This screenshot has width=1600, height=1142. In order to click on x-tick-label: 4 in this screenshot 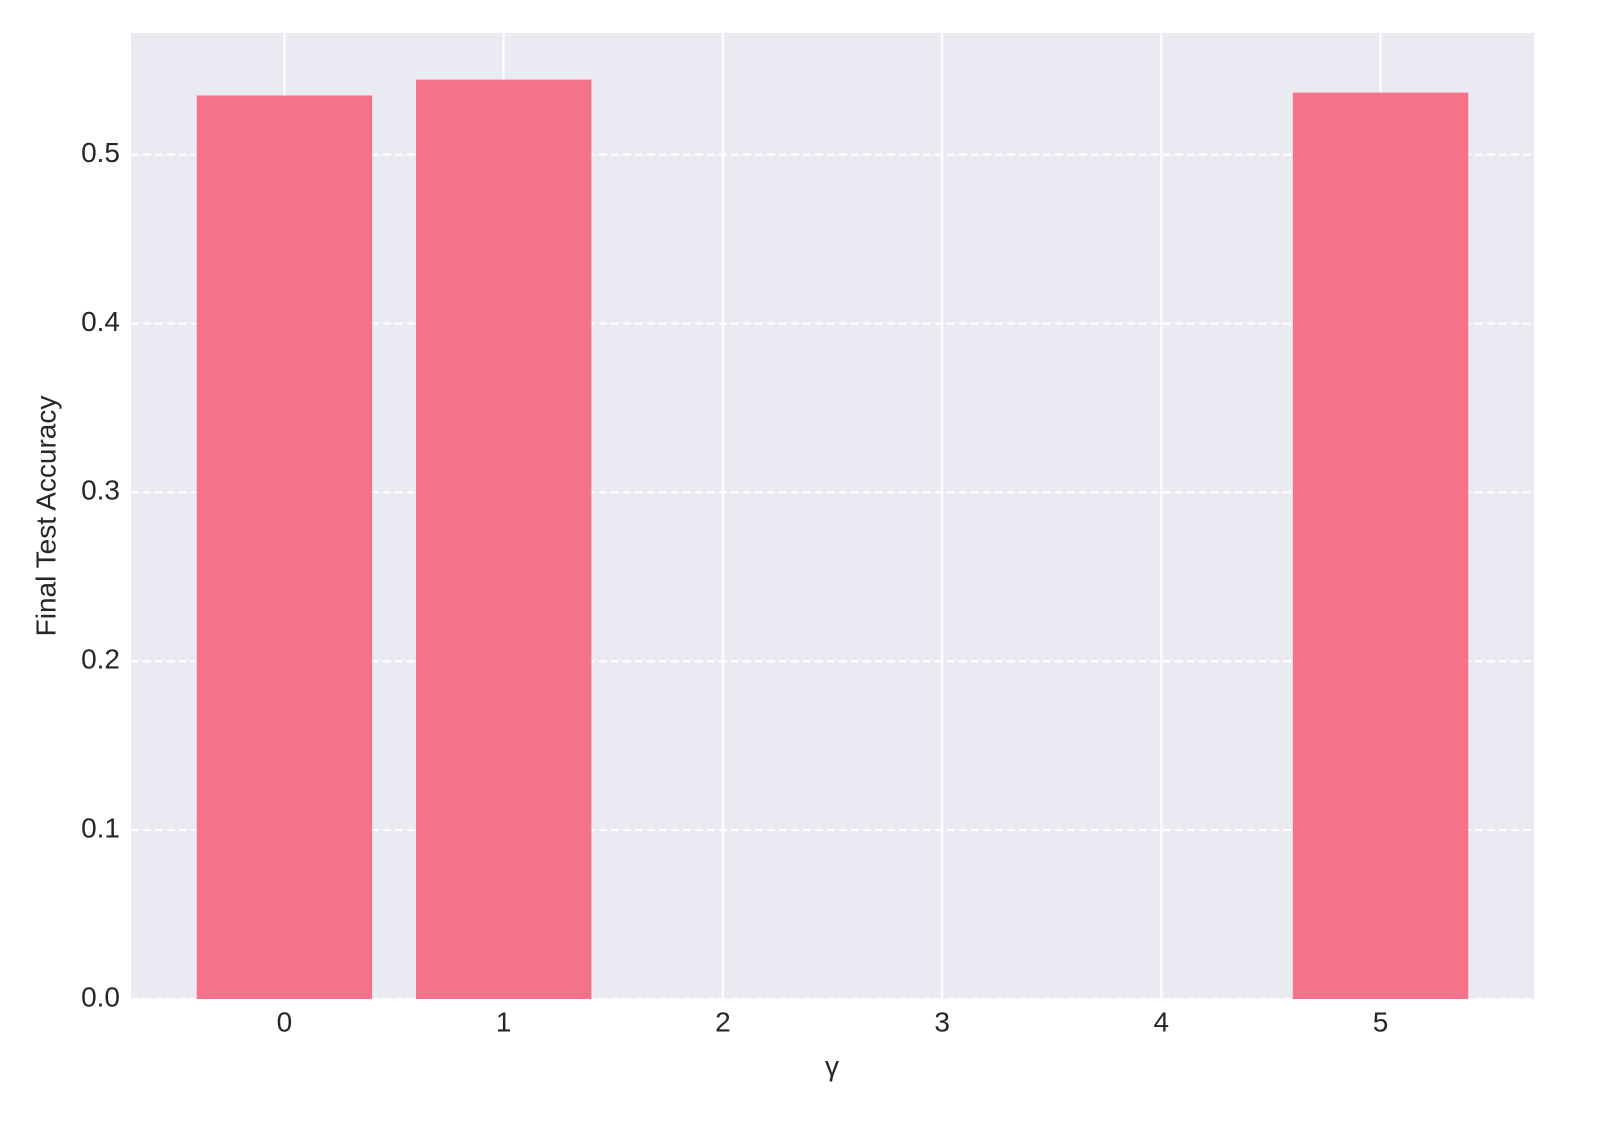, I will do `click(1162, 1021)`.